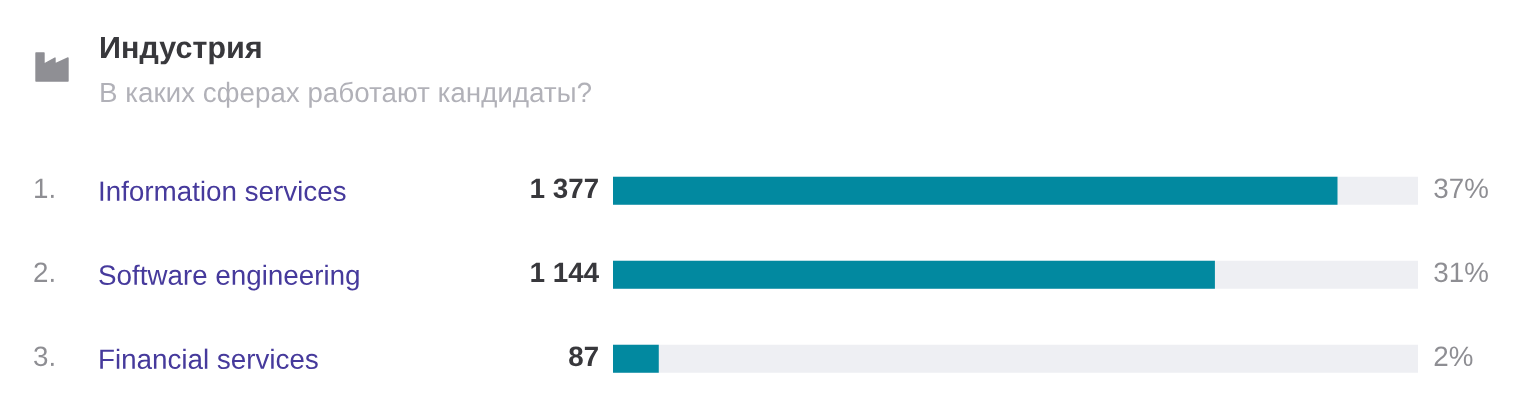 The image size is (1516, 400). I want to click on text: В каких сферах работают кандидаты?, so click(346, 94).